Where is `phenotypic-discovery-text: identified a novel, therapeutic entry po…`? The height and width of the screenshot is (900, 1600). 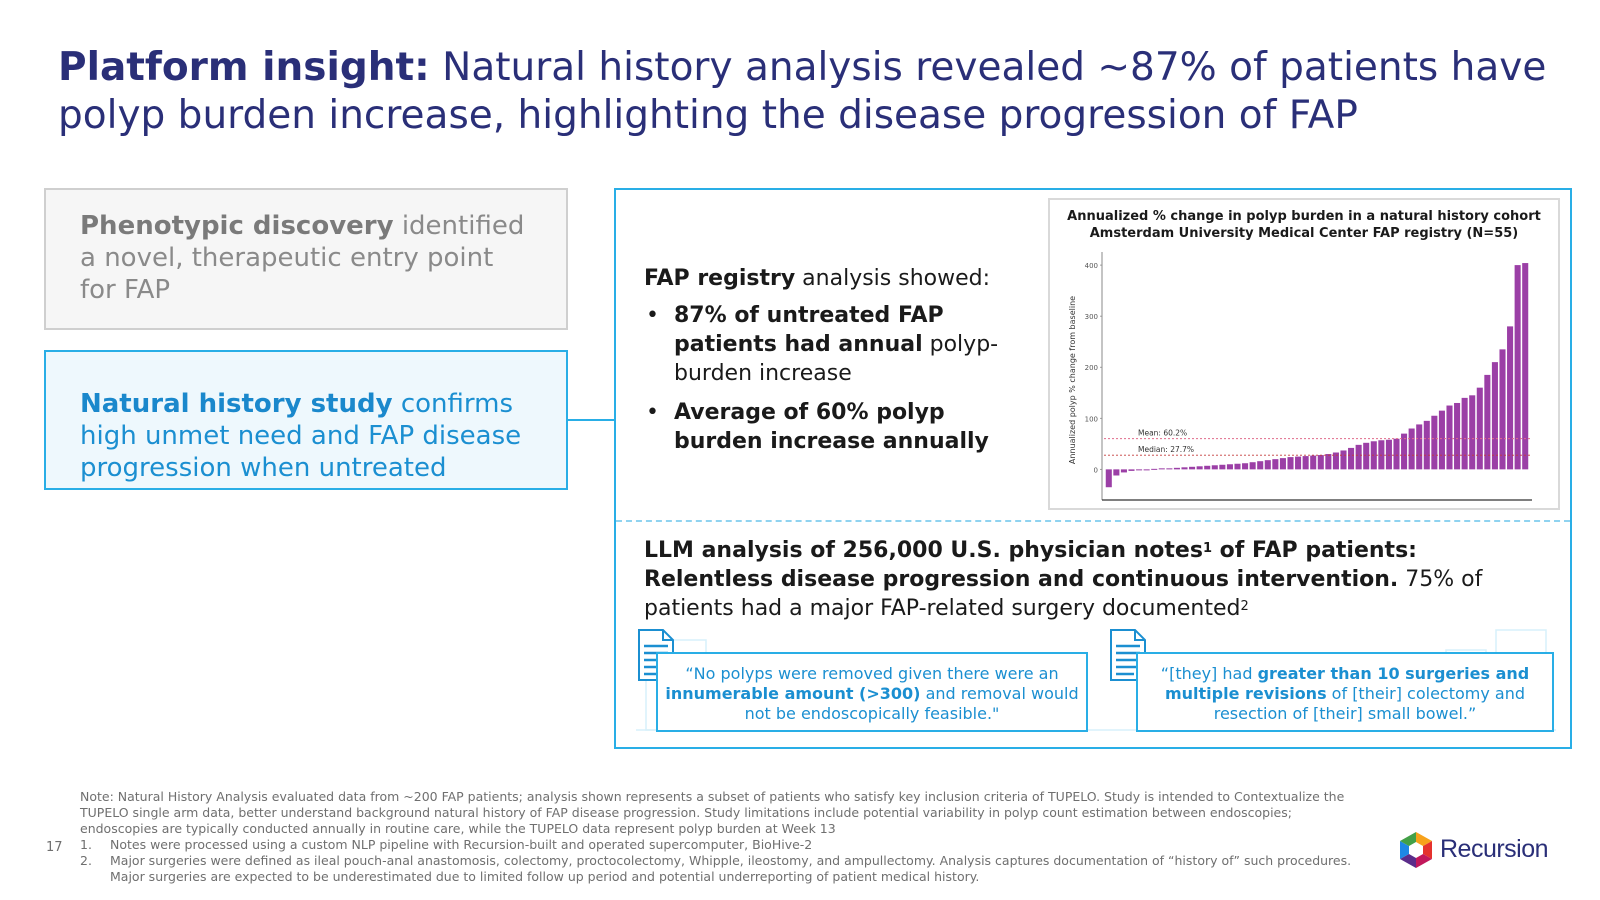 phenotypic-discovery-text: identified a novel, therapeutic entry po… is located at coordinates (302, 258).